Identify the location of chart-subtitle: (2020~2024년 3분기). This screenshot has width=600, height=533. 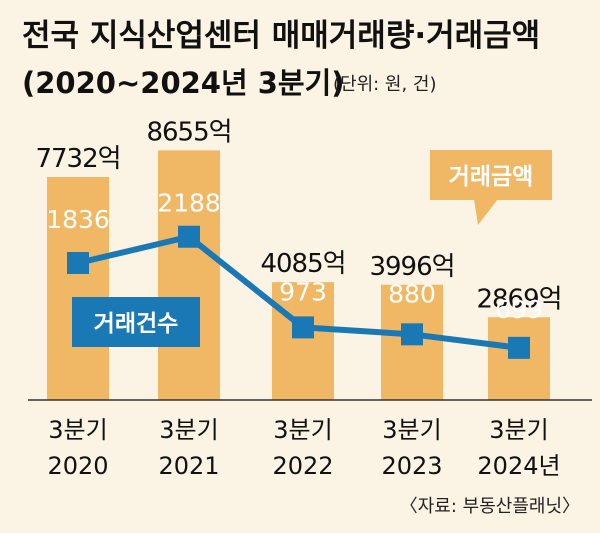
(183, 83).